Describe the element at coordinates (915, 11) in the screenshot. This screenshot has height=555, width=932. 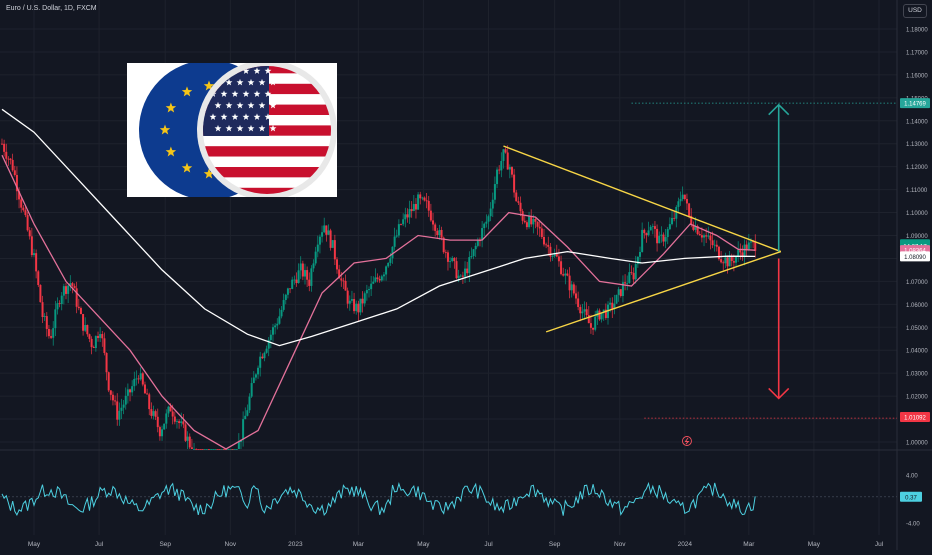
I see `currency-badge: USD` at that location.